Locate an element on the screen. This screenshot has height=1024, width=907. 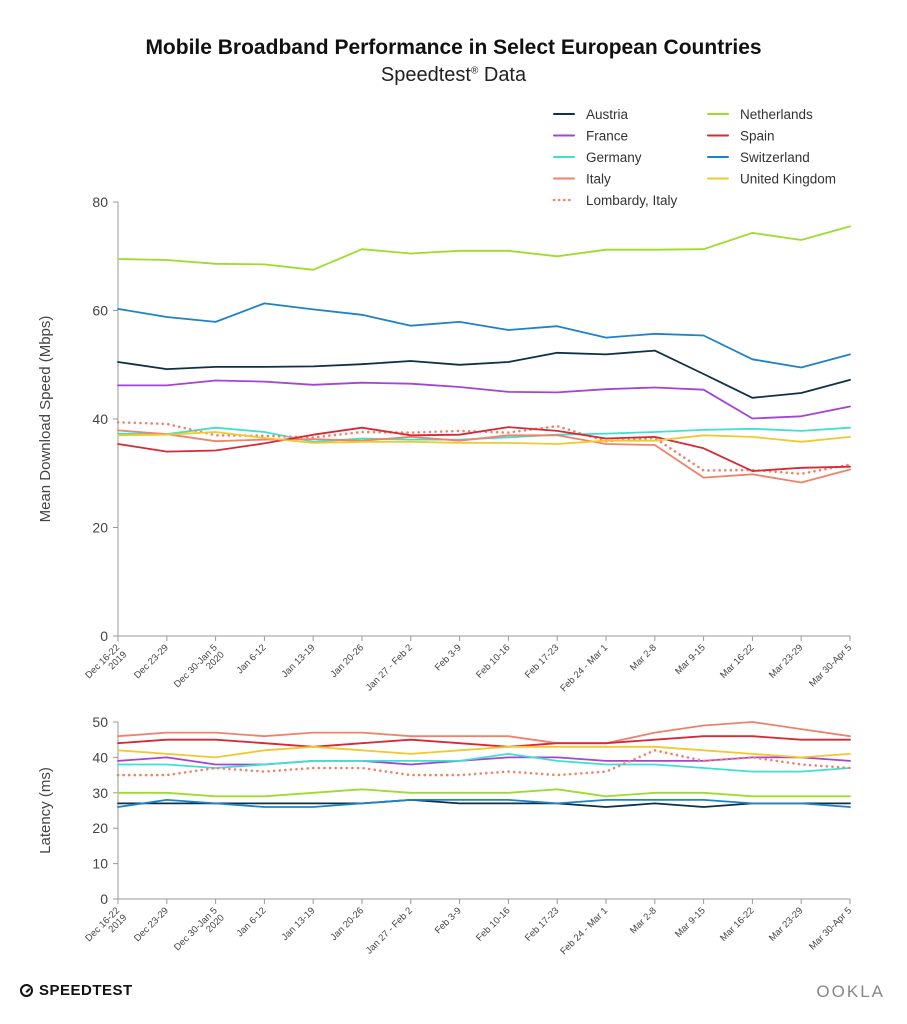
latency-series-austria is located at coordinates (484, 803).